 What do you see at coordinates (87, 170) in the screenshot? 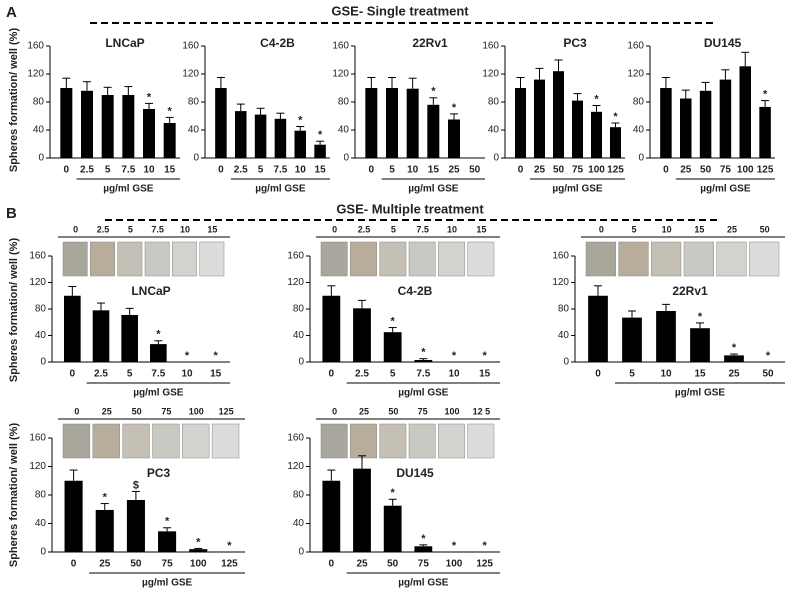
I see `x-tick-label: 2.5` at bounding box center [87, 170].